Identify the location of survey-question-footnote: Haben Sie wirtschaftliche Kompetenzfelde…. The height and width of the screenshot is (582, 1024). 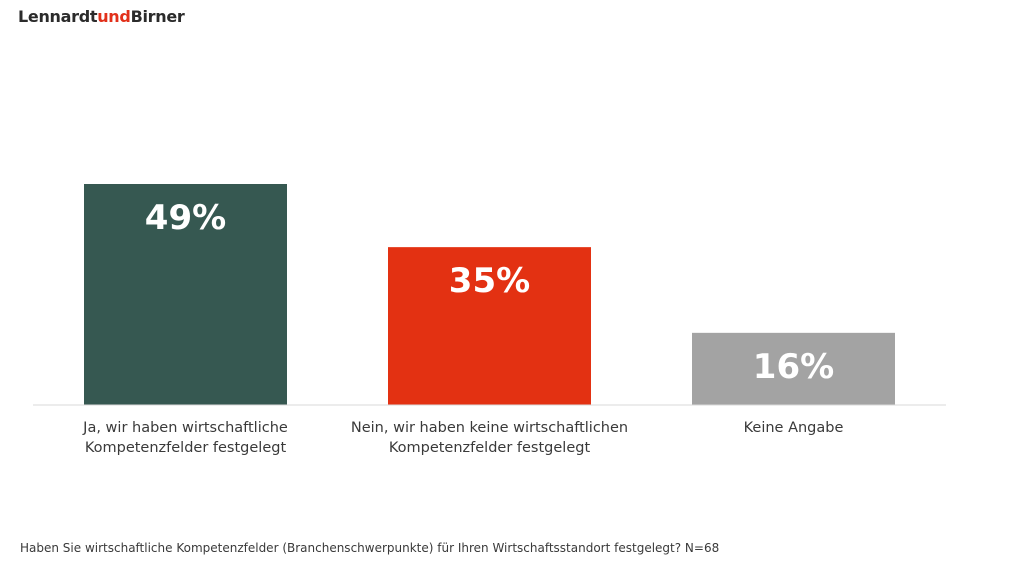
(370, 548).